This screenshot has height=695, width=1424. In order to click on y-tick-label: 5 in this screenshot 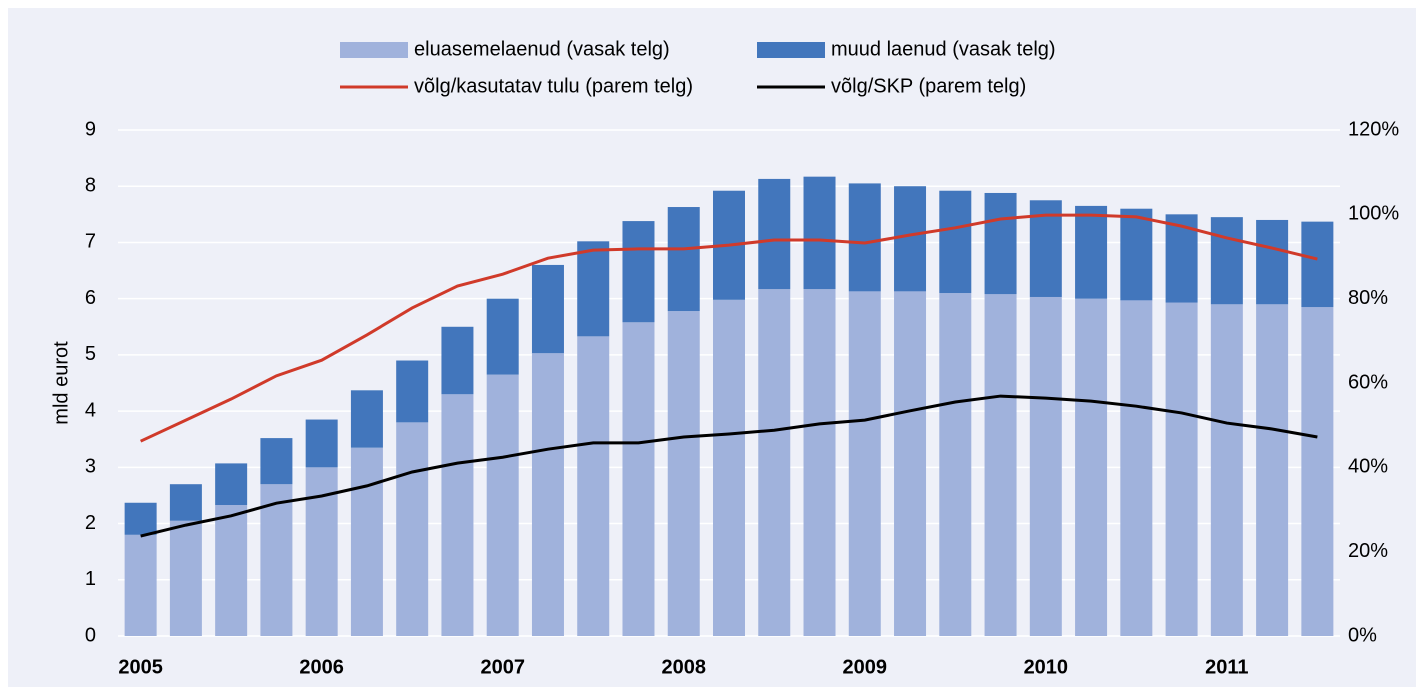, I will do `click(90, 354)`.